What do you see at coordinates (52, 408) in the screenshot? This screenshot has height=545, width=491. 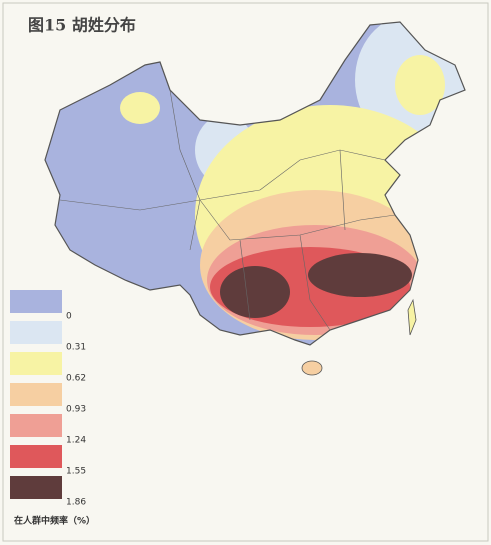 I see `legend: 0 0.31 0.62 0.93 1.24 1.55 1.86 在人群中频率（%）` at bounding box center [52, 408].